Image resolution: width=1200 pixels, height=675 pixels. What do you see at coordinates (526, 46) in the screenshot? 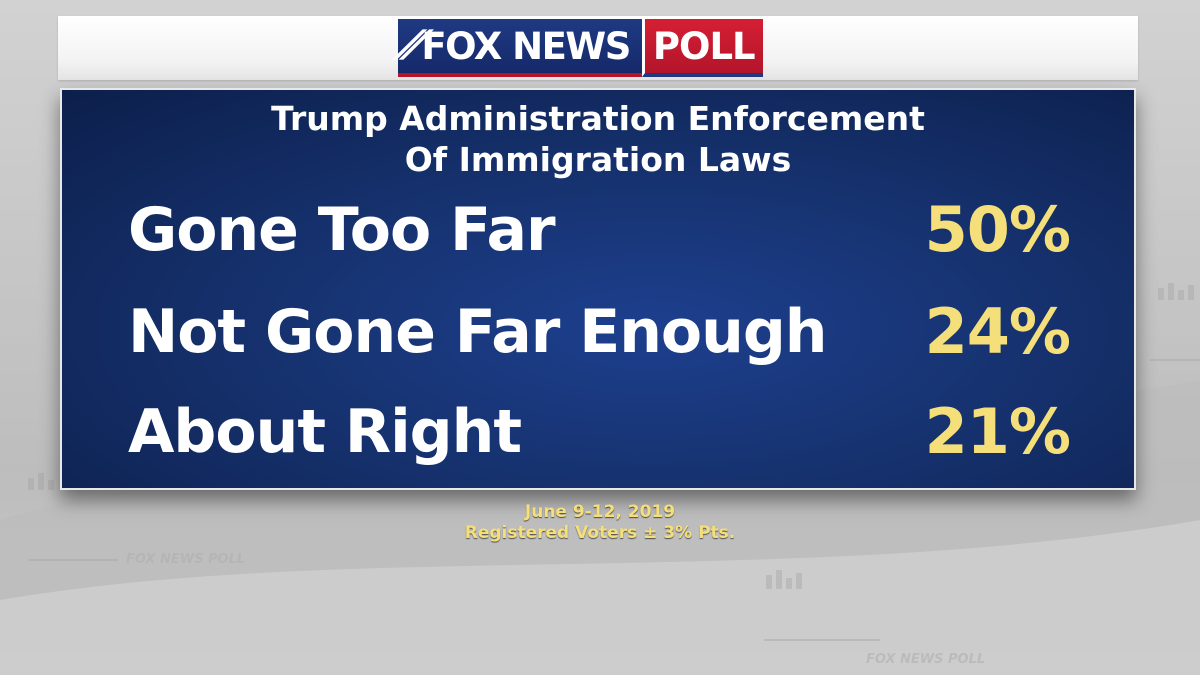
I see `network-name: FOX NEWS` at bounding box center [526, 46].